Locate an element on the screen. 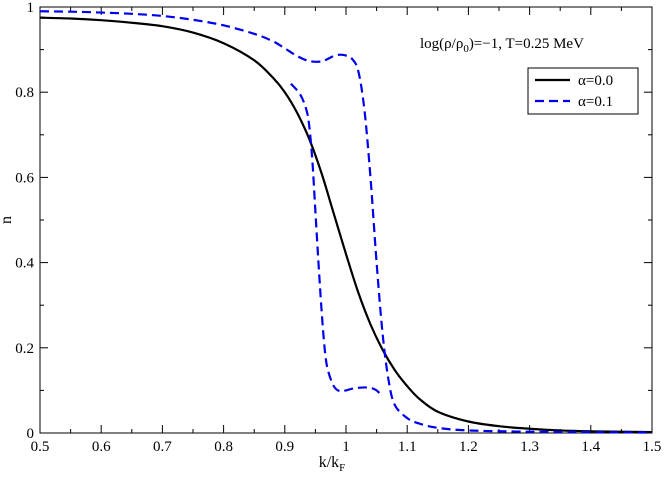 The width and height of the screenshot is (664, 478). y-axis-label: n is located at coordinates (7, 220).